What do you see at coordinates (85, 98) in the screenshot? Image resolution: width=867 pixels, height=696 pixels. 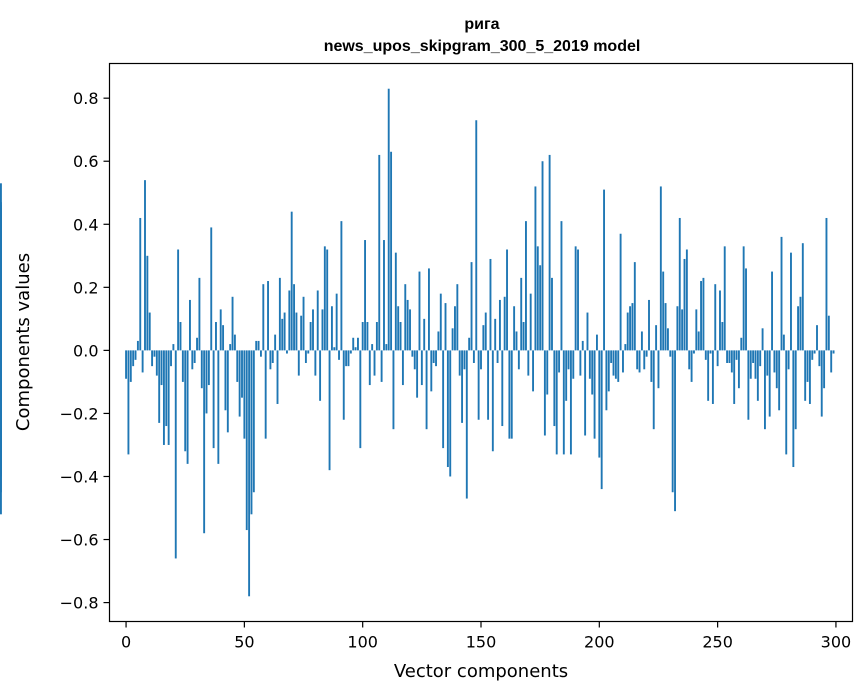 I see `y-tick-label: 0.8` at bounding box center [85, 98].